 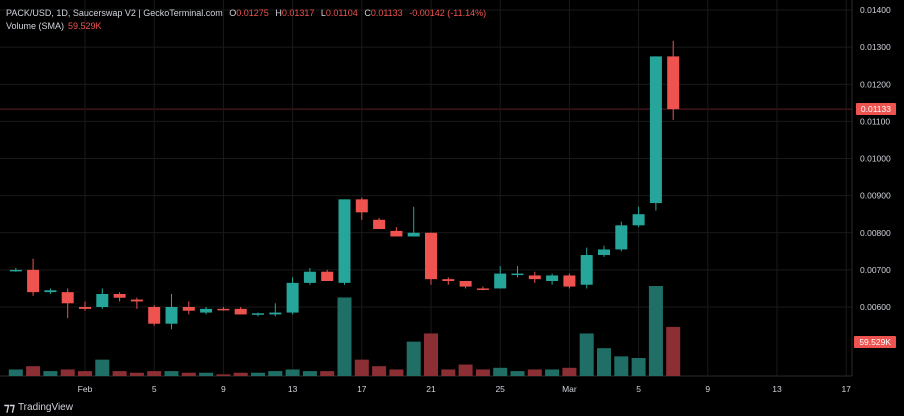 I want to click on branding-label: TradingView, so click(x=45, y=407).